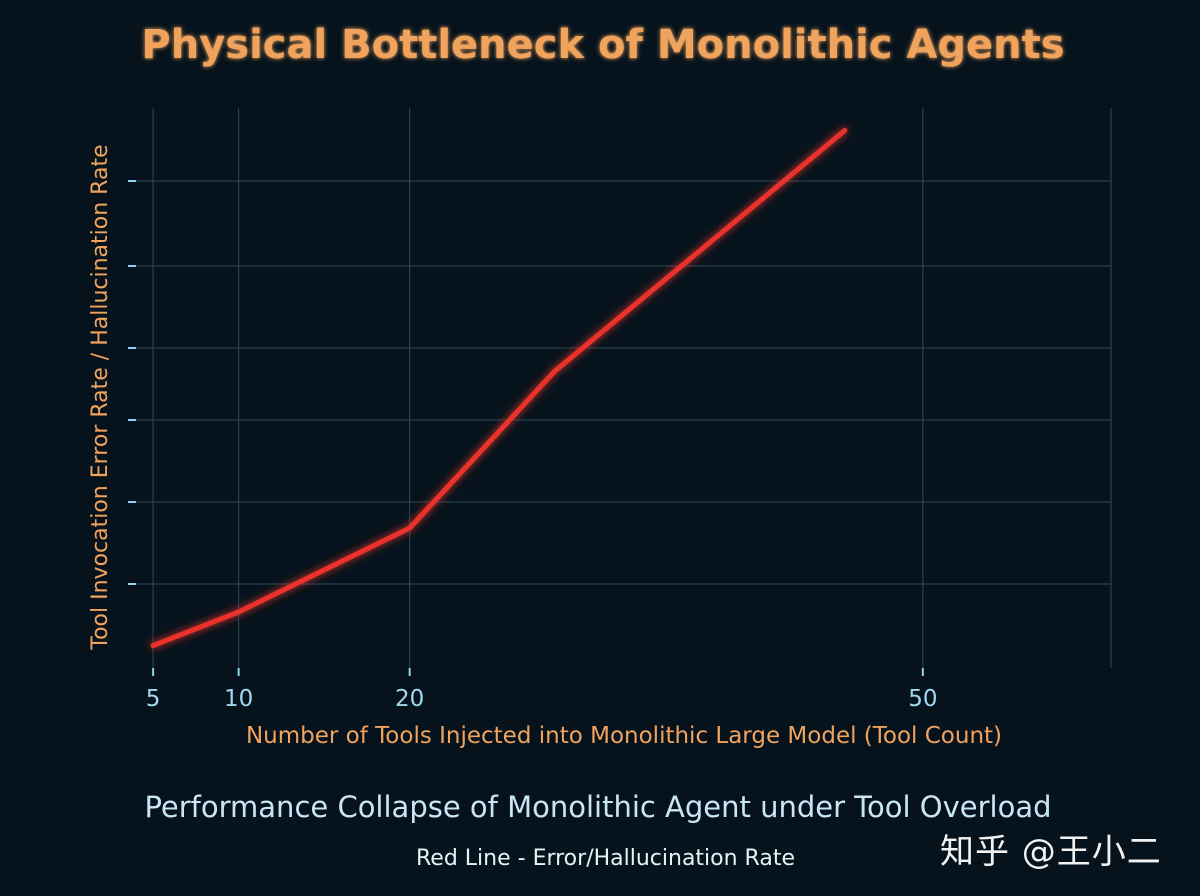  What do you see at coordinates (409, 699) in the screenshot?
I see `x-tick-label: 20` at bounding box center [409, 699].